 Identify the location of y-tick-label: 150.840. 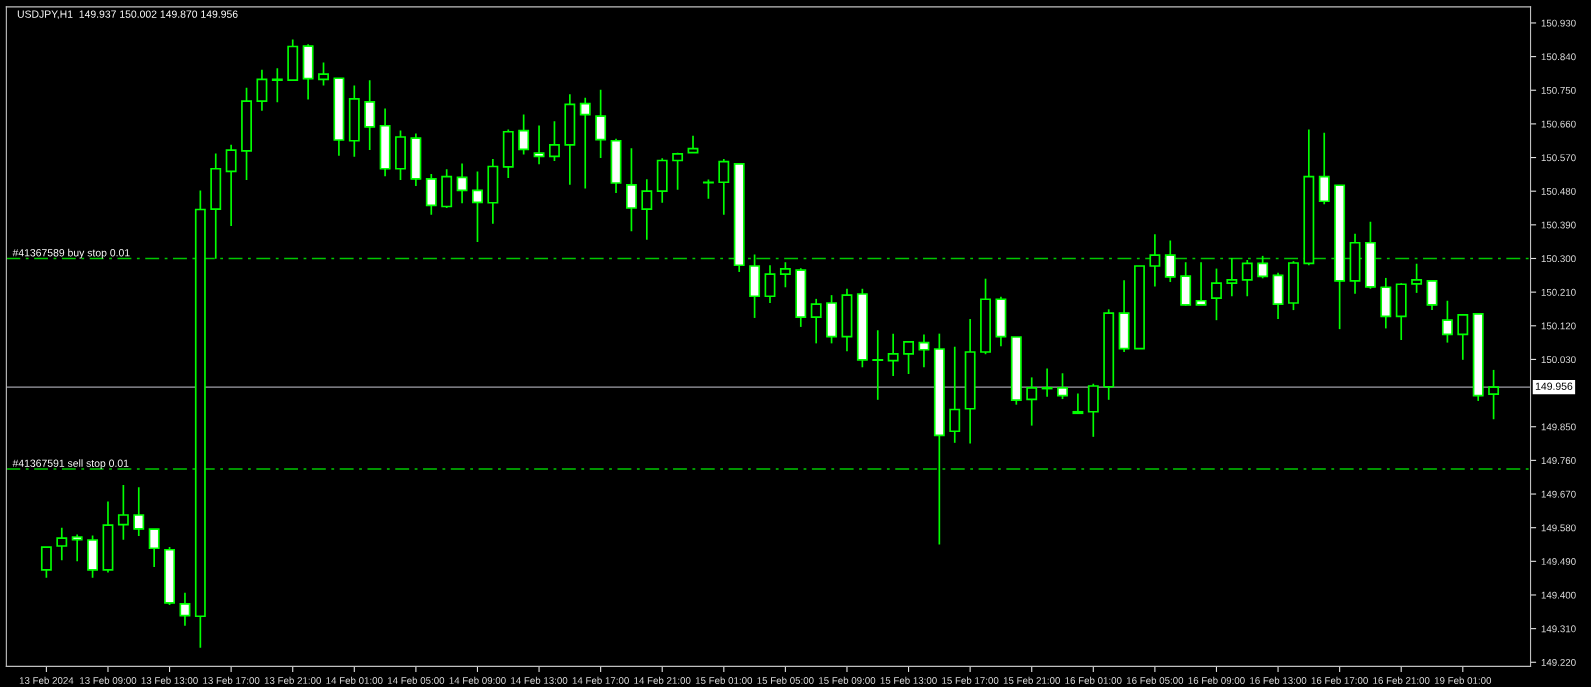
(1558, 57).